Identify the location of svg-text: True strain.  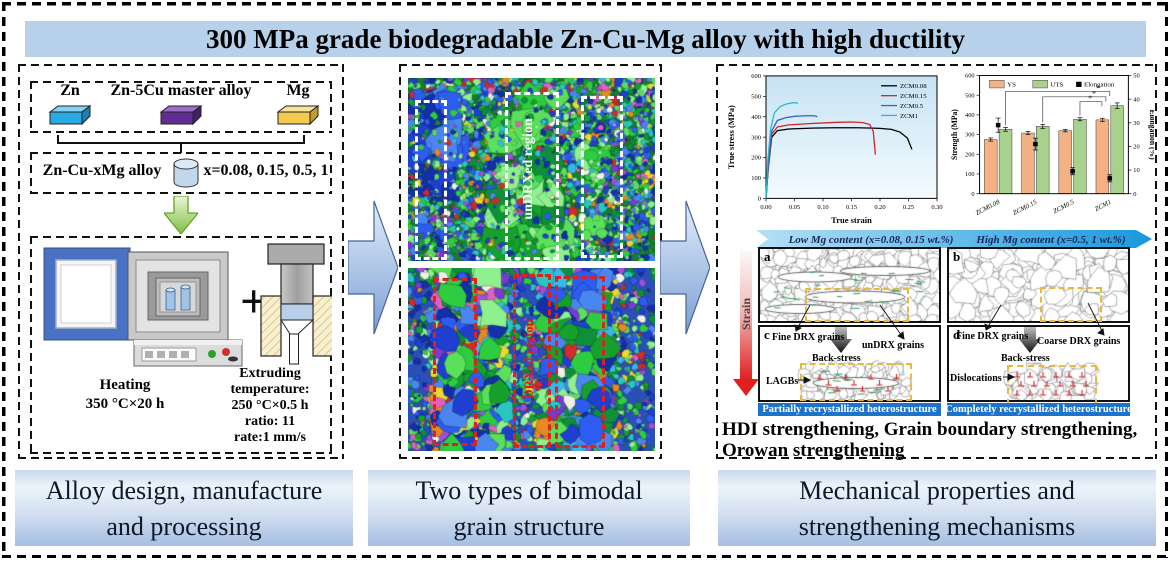
(851, 220).